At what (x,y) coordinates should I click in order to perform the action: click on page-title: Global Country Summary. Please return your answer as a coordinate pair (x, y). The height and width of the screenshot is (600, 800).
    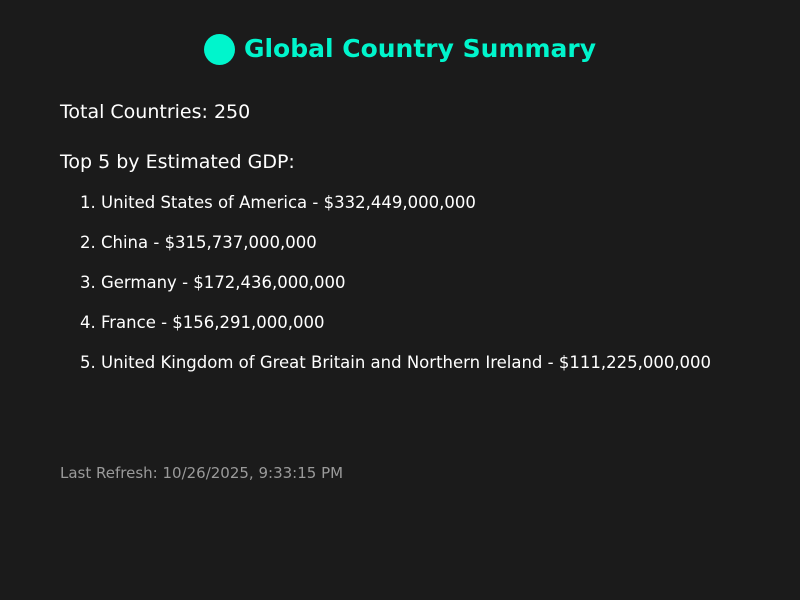
    Looking at the image, I should click on (420, 48).